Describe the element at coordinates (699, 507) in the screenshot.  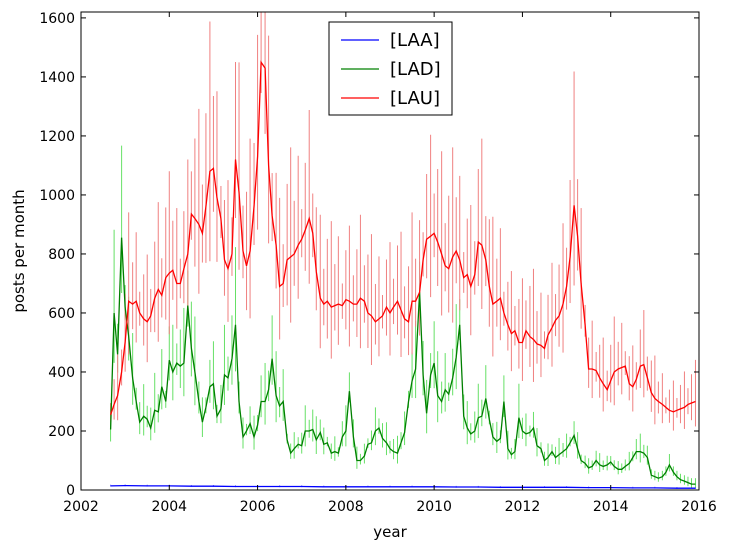
I see `x-tick-label: 2016` at that location.